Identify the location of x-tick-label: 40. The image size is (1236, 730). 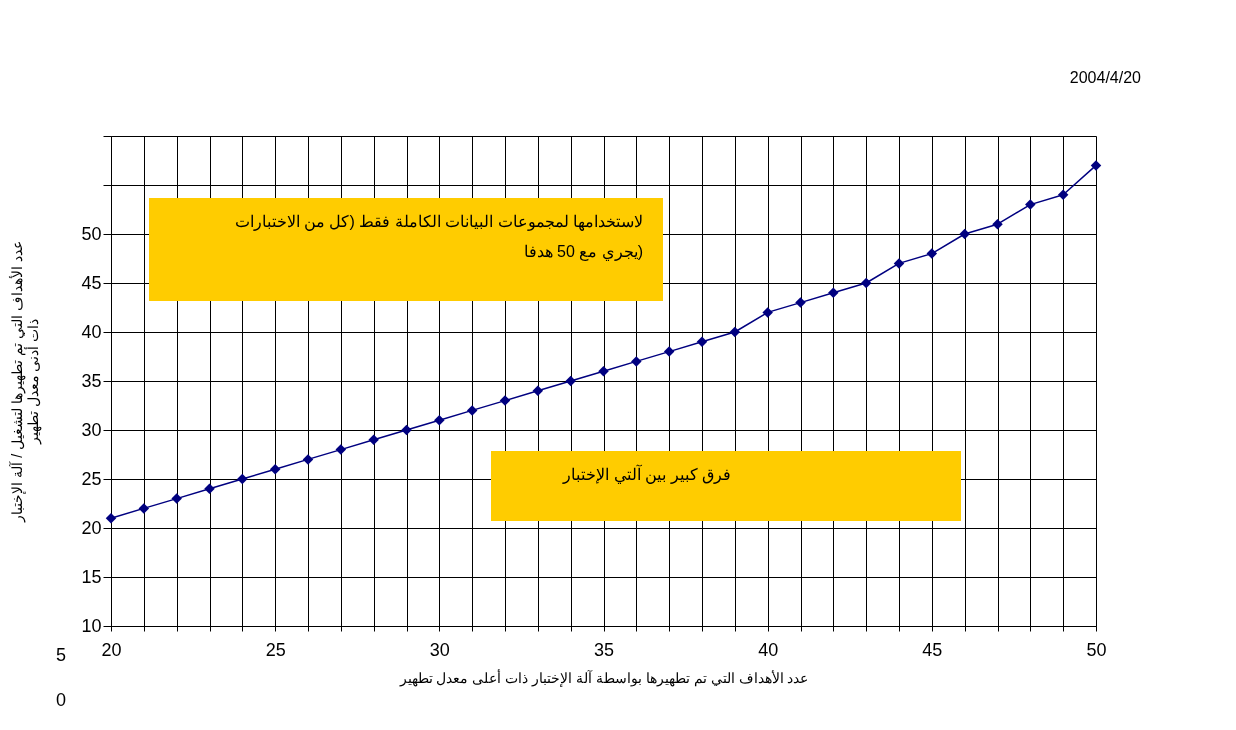
(768, 649).